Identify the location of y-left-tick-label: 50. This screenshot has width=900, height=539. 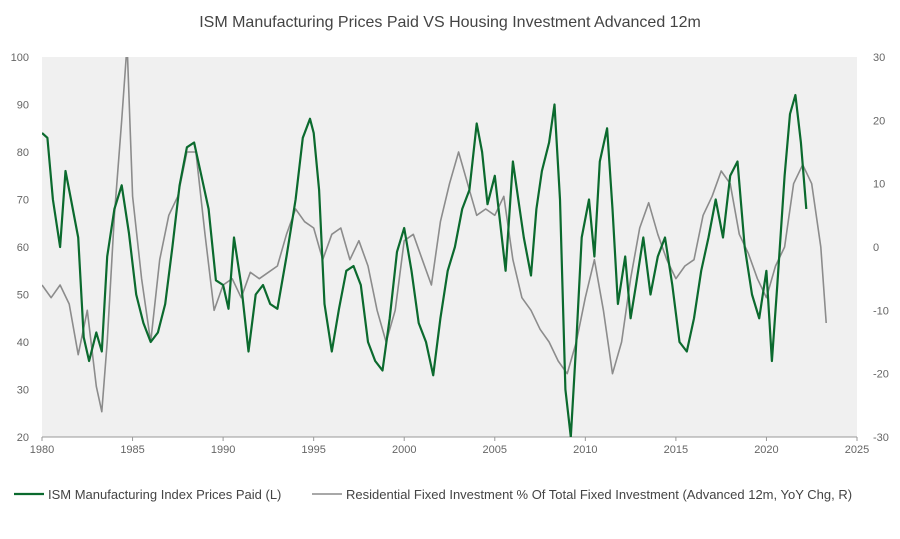
(23, 296).